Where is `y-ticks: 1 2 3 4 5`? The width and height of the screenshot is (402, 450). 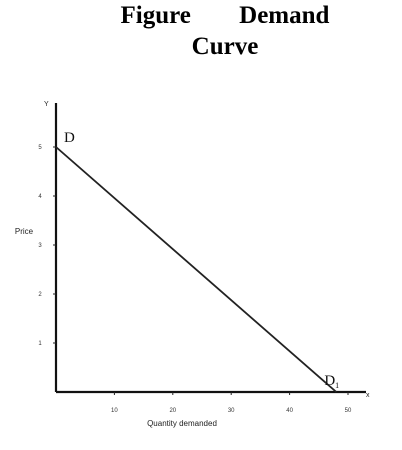
y-ticks: 1 2 3 4 5 is located at coordinates (47, 246).